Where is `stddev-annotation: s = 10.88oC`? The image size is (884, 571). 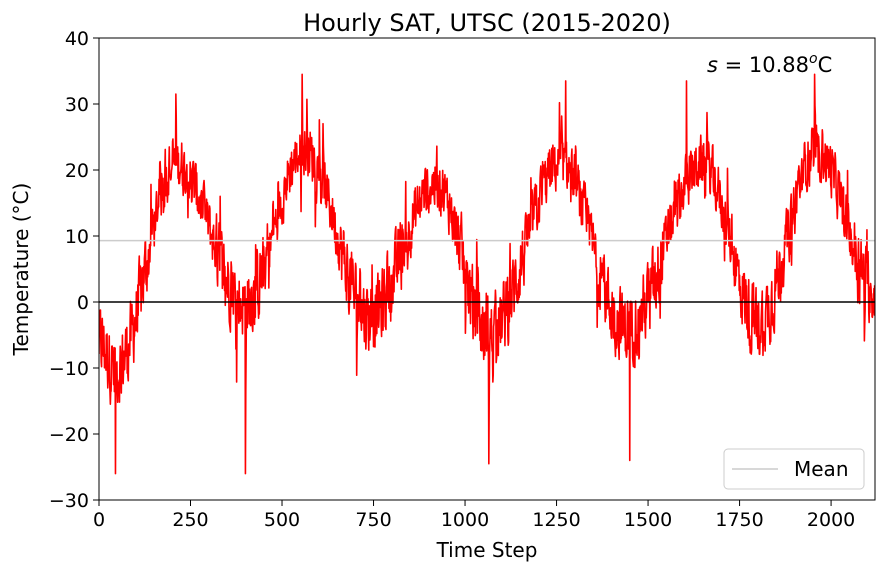
stddev-annotation: s = 10.88oC is located at coordinates (769, 64).